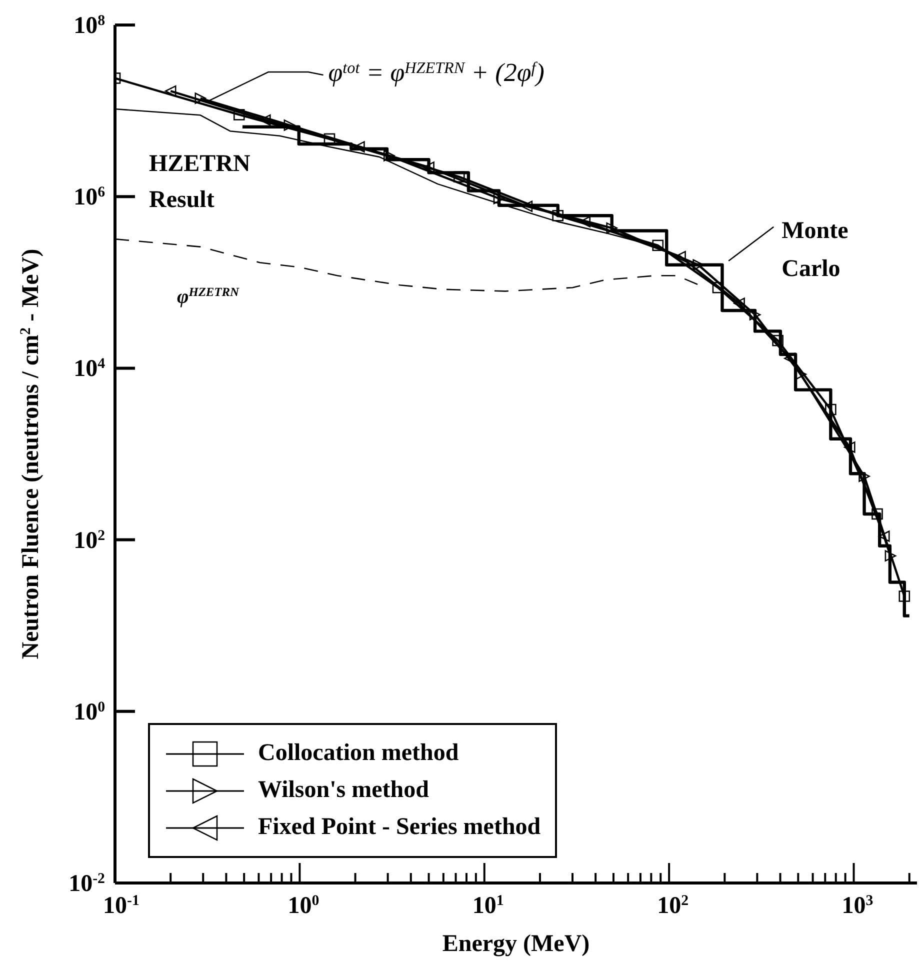  I want to click on x-axis-title: Energy (MeV), so click(516, 944).